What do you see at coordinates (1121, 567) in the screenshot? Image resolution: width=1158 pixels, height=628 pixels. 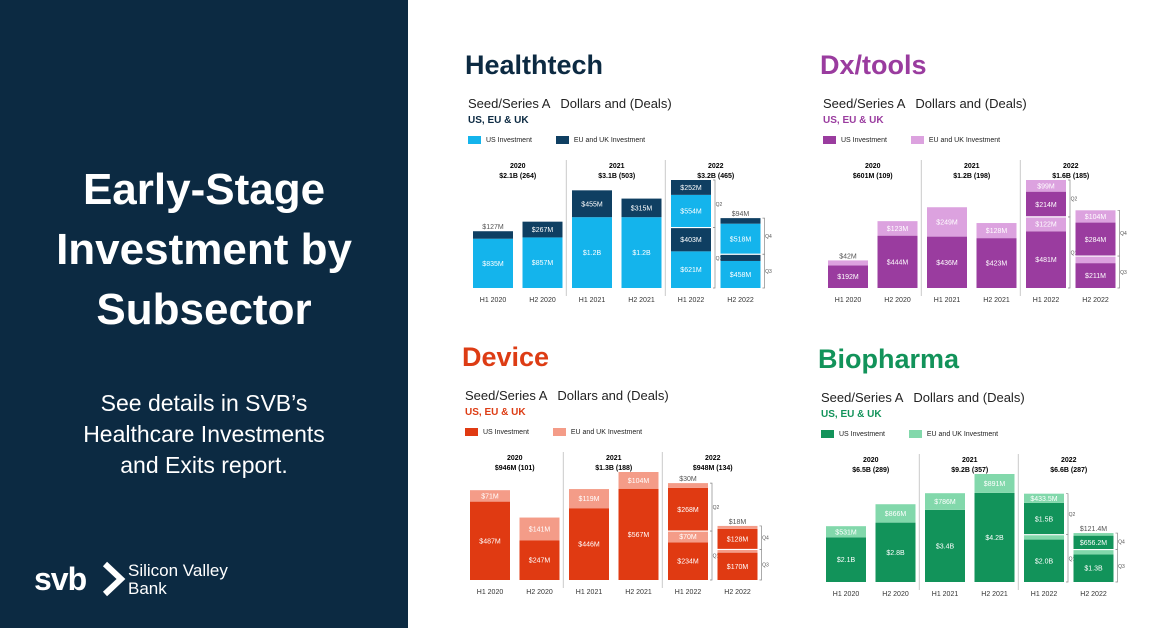 I see `quarter-label: Q3` at bounding box center [1121, 567].